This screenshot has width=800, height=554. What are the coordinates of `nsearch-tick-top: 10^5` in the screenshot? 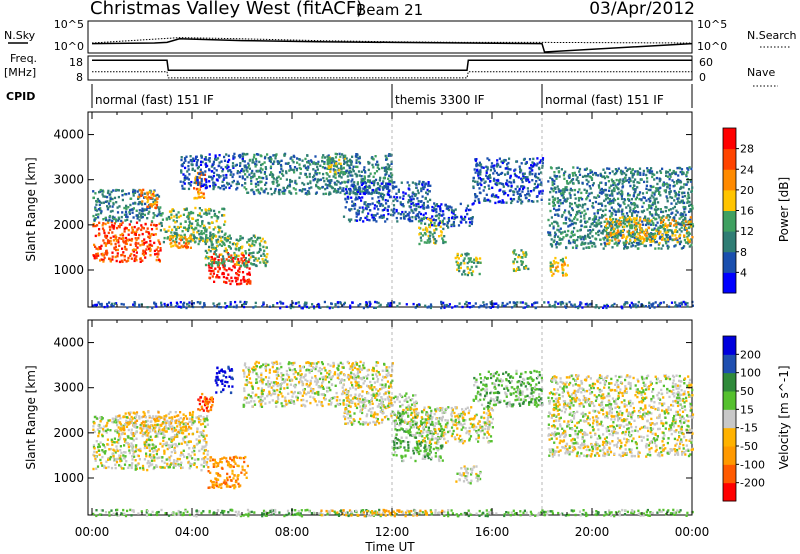 It's located at (712, 24).